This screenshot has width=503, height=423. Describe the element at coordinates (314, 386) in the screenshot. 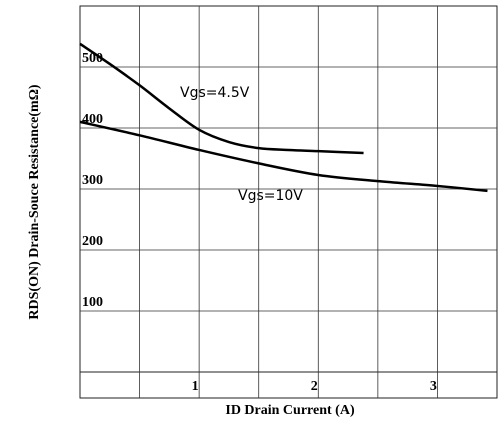

I see `x-tick-label: 2` at that location.